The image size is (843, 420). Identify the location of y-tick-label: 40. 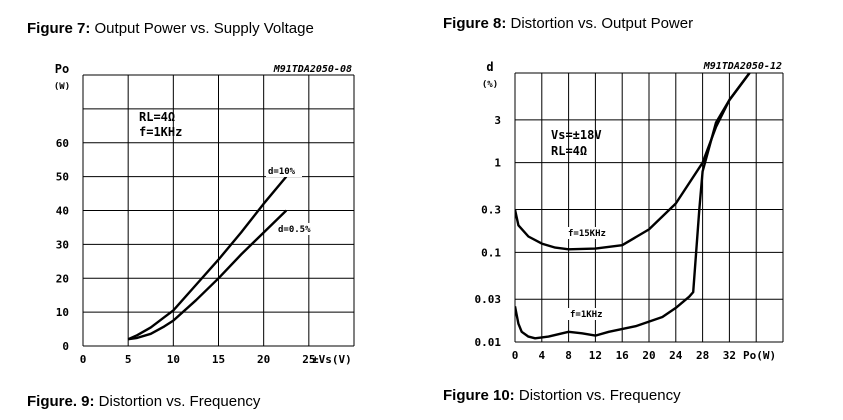
(62, 211).